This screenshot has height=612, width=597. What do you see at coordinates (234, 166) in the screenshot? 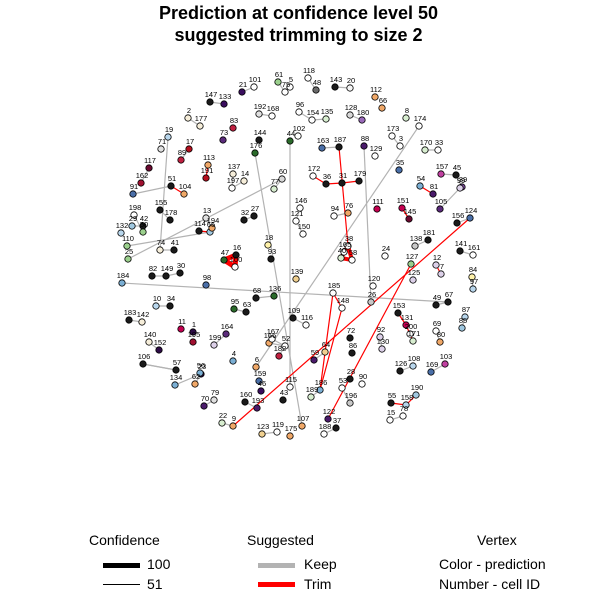
I see `node-label-137: 137` at bounding box center [234, 166].